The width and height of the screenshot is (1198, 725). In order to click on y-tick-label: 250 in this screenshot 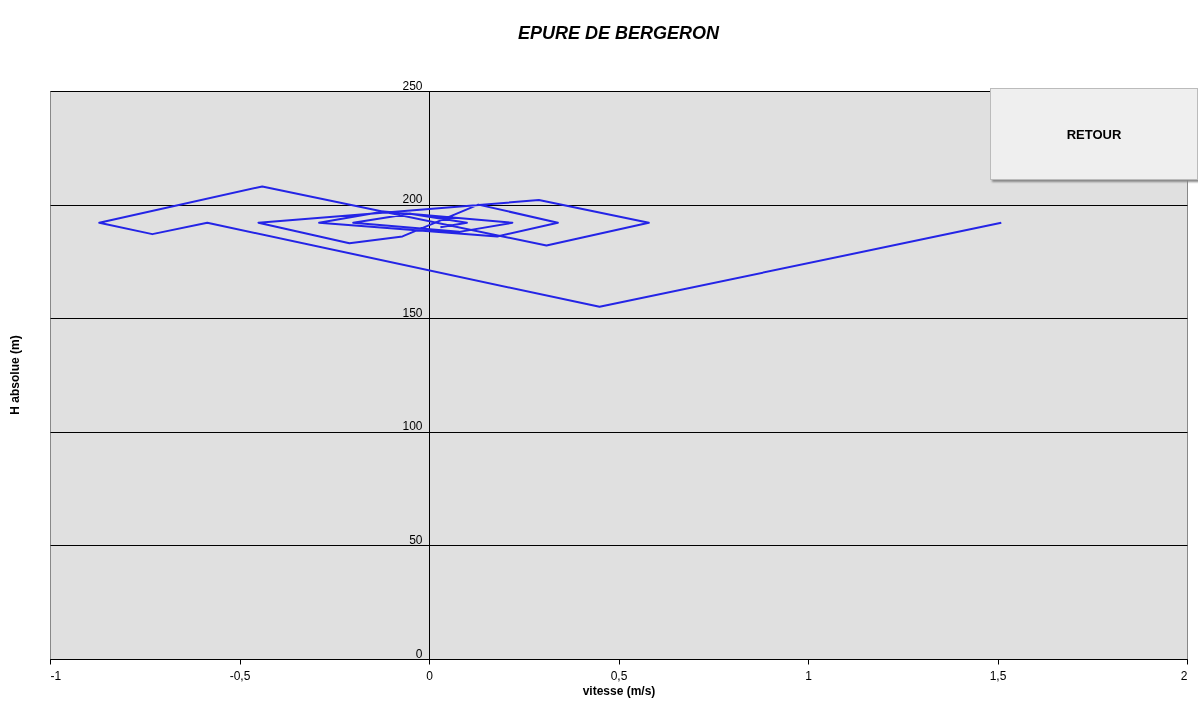, I will do `click(412, 85)`.